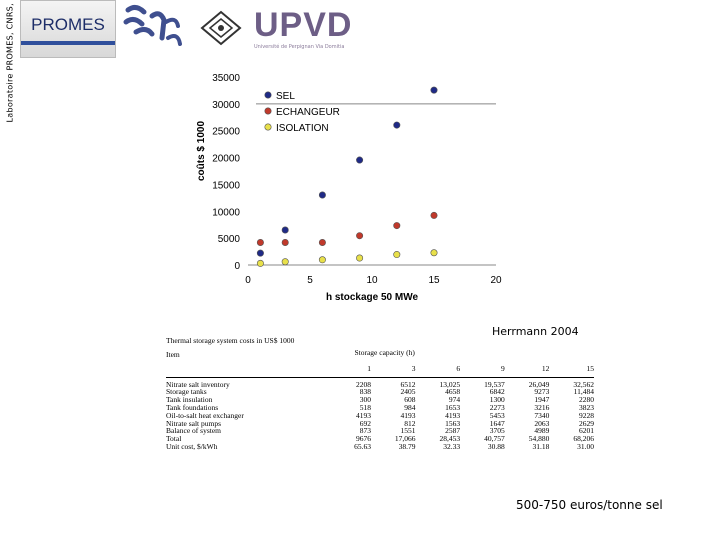  I want to click on table-title: Thermal storage system costs in US$ 1000, so click(230, 340).